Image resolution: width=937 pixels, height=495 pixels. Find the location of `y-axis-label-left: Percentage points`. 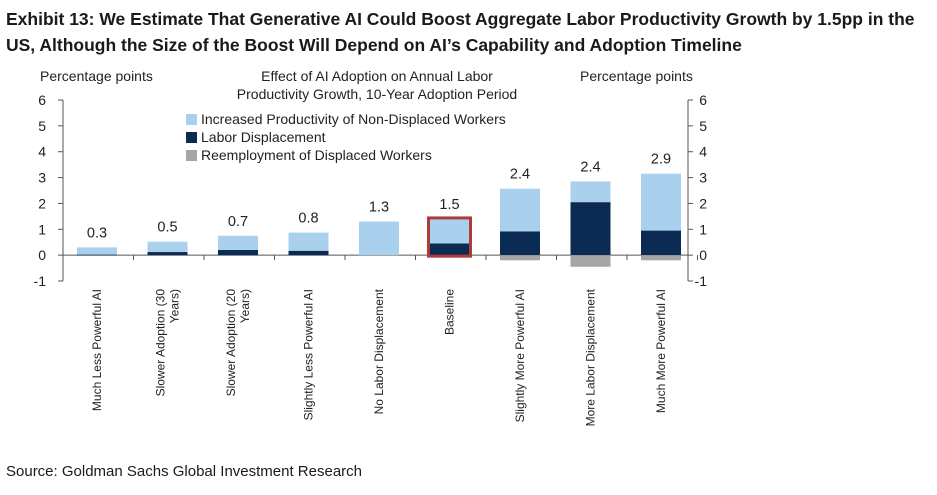

y-axis-label-left: Percentage points is located at coordinates (96, 76).